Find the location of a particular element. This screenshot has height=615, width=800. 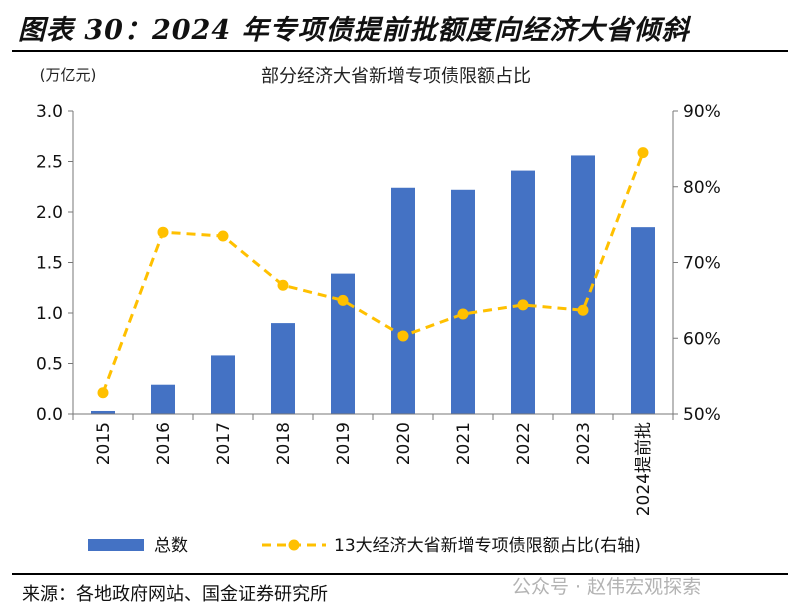

x-tick-label: 2020 is located at coordinates (404, 443).